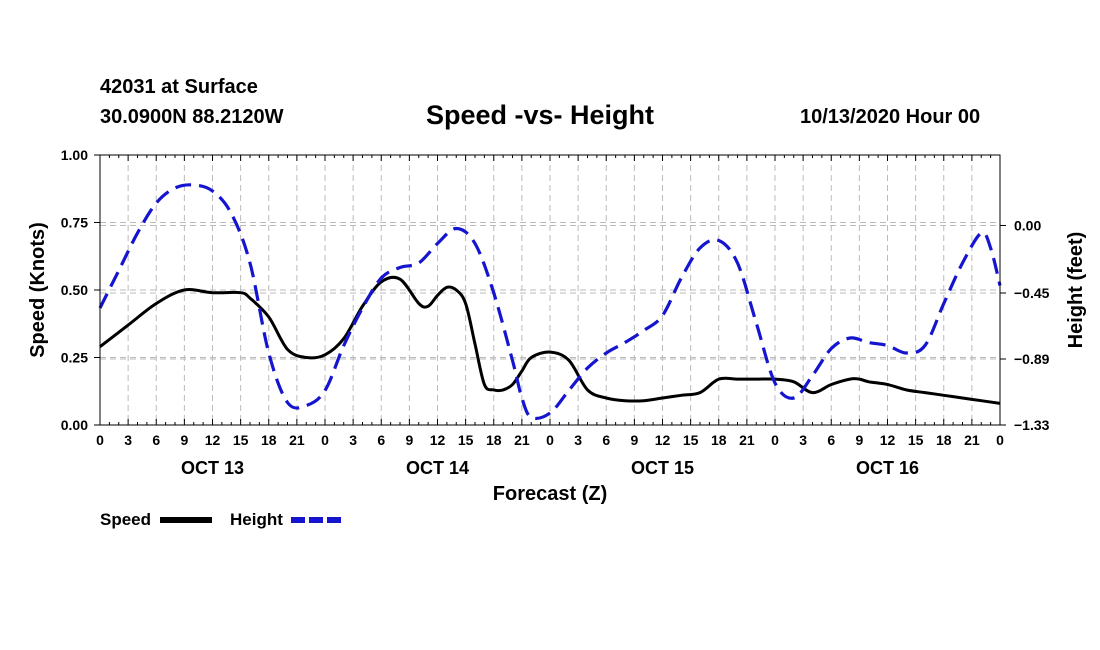 The height and width of the screenshot is (650, 1100). Describe the element at coordinates (1032, 425) in the screenshot. I see `y2-tick-label: −1.33` at that location.